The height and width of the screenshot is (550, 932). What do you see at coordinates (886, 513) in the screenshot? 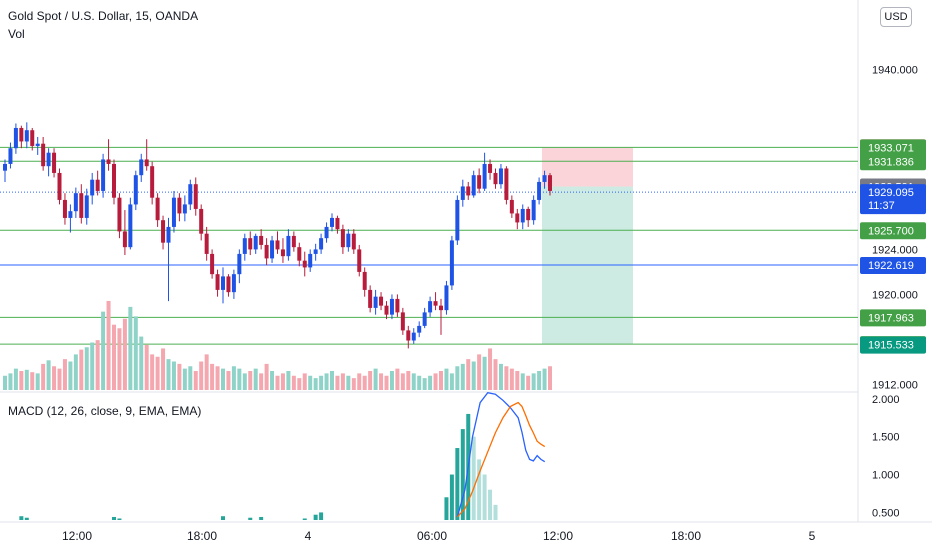
I see `macd-axis-tick: 0.500` at bounding box center [886, 513].